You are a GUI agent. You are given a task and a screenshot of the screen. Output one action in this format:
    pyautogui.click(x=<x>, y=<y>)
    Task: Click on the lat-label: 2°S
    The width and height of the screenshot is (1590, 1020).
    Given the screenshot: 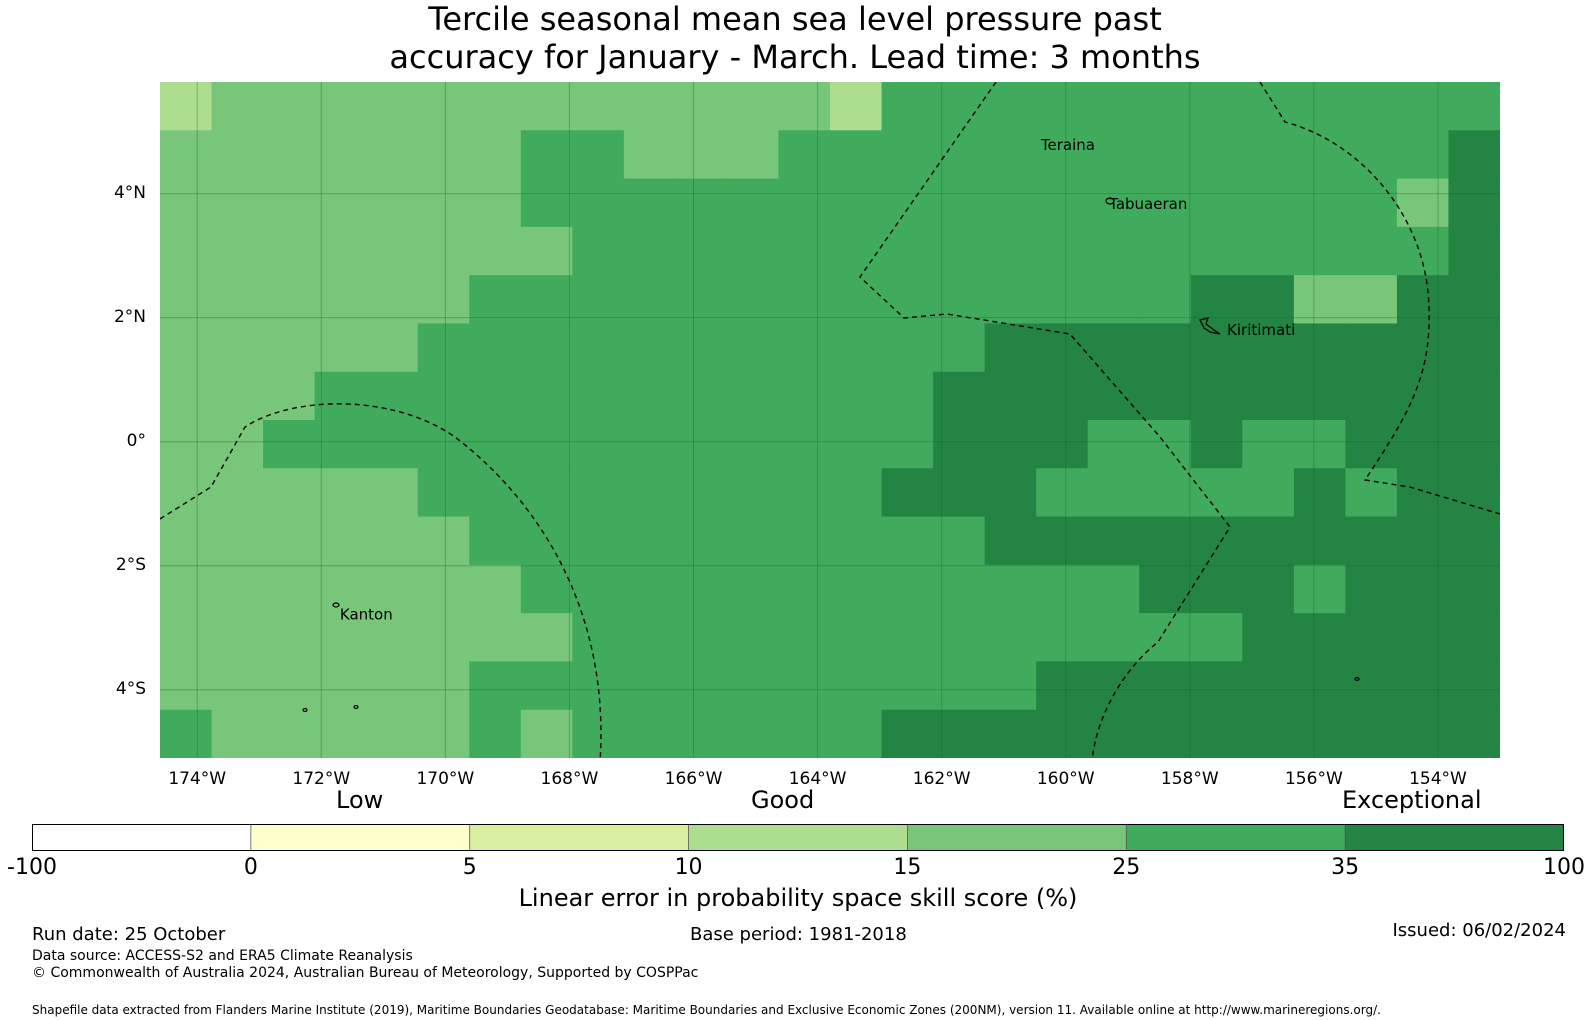 What is the action you would take?
    pyautogui.click(x=130, y=564)
    